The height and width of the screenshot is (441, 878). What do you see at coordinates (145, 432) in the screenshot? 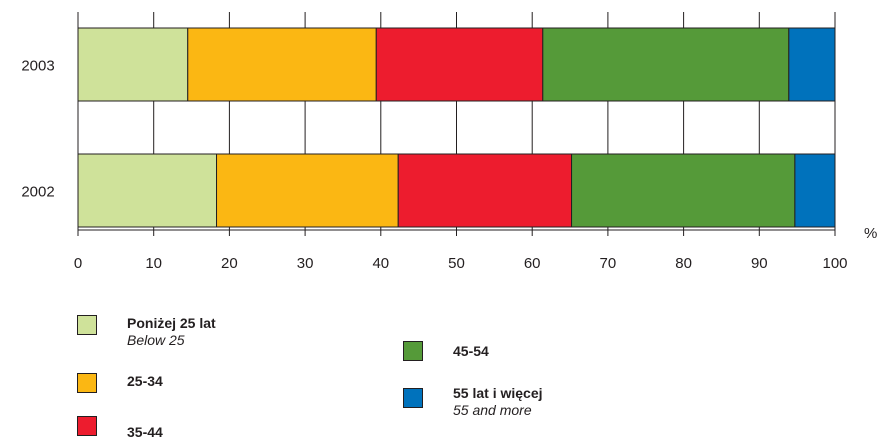
I see `legend-label: 35-44` at bounding box center [145, 432].